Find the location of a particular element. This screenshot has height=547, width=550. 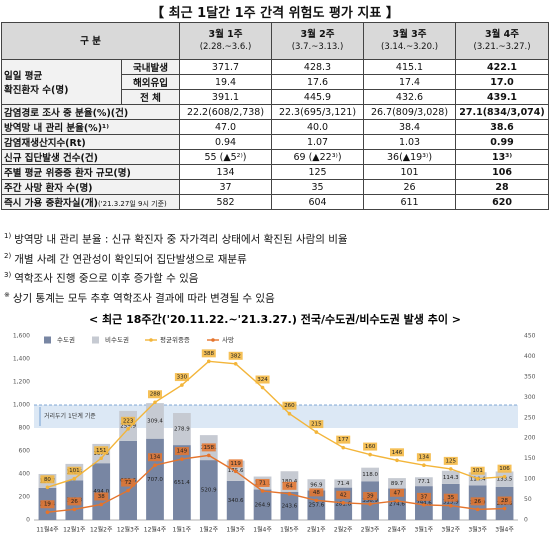

cell: 415.1 is located at coordinates (410, 67).